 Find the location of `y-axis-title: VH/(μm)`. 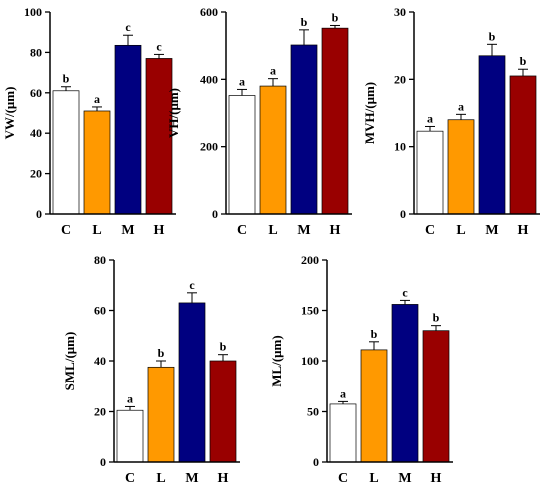

y-axis-title: VH/(μm) is located at coordinates (173, 113).